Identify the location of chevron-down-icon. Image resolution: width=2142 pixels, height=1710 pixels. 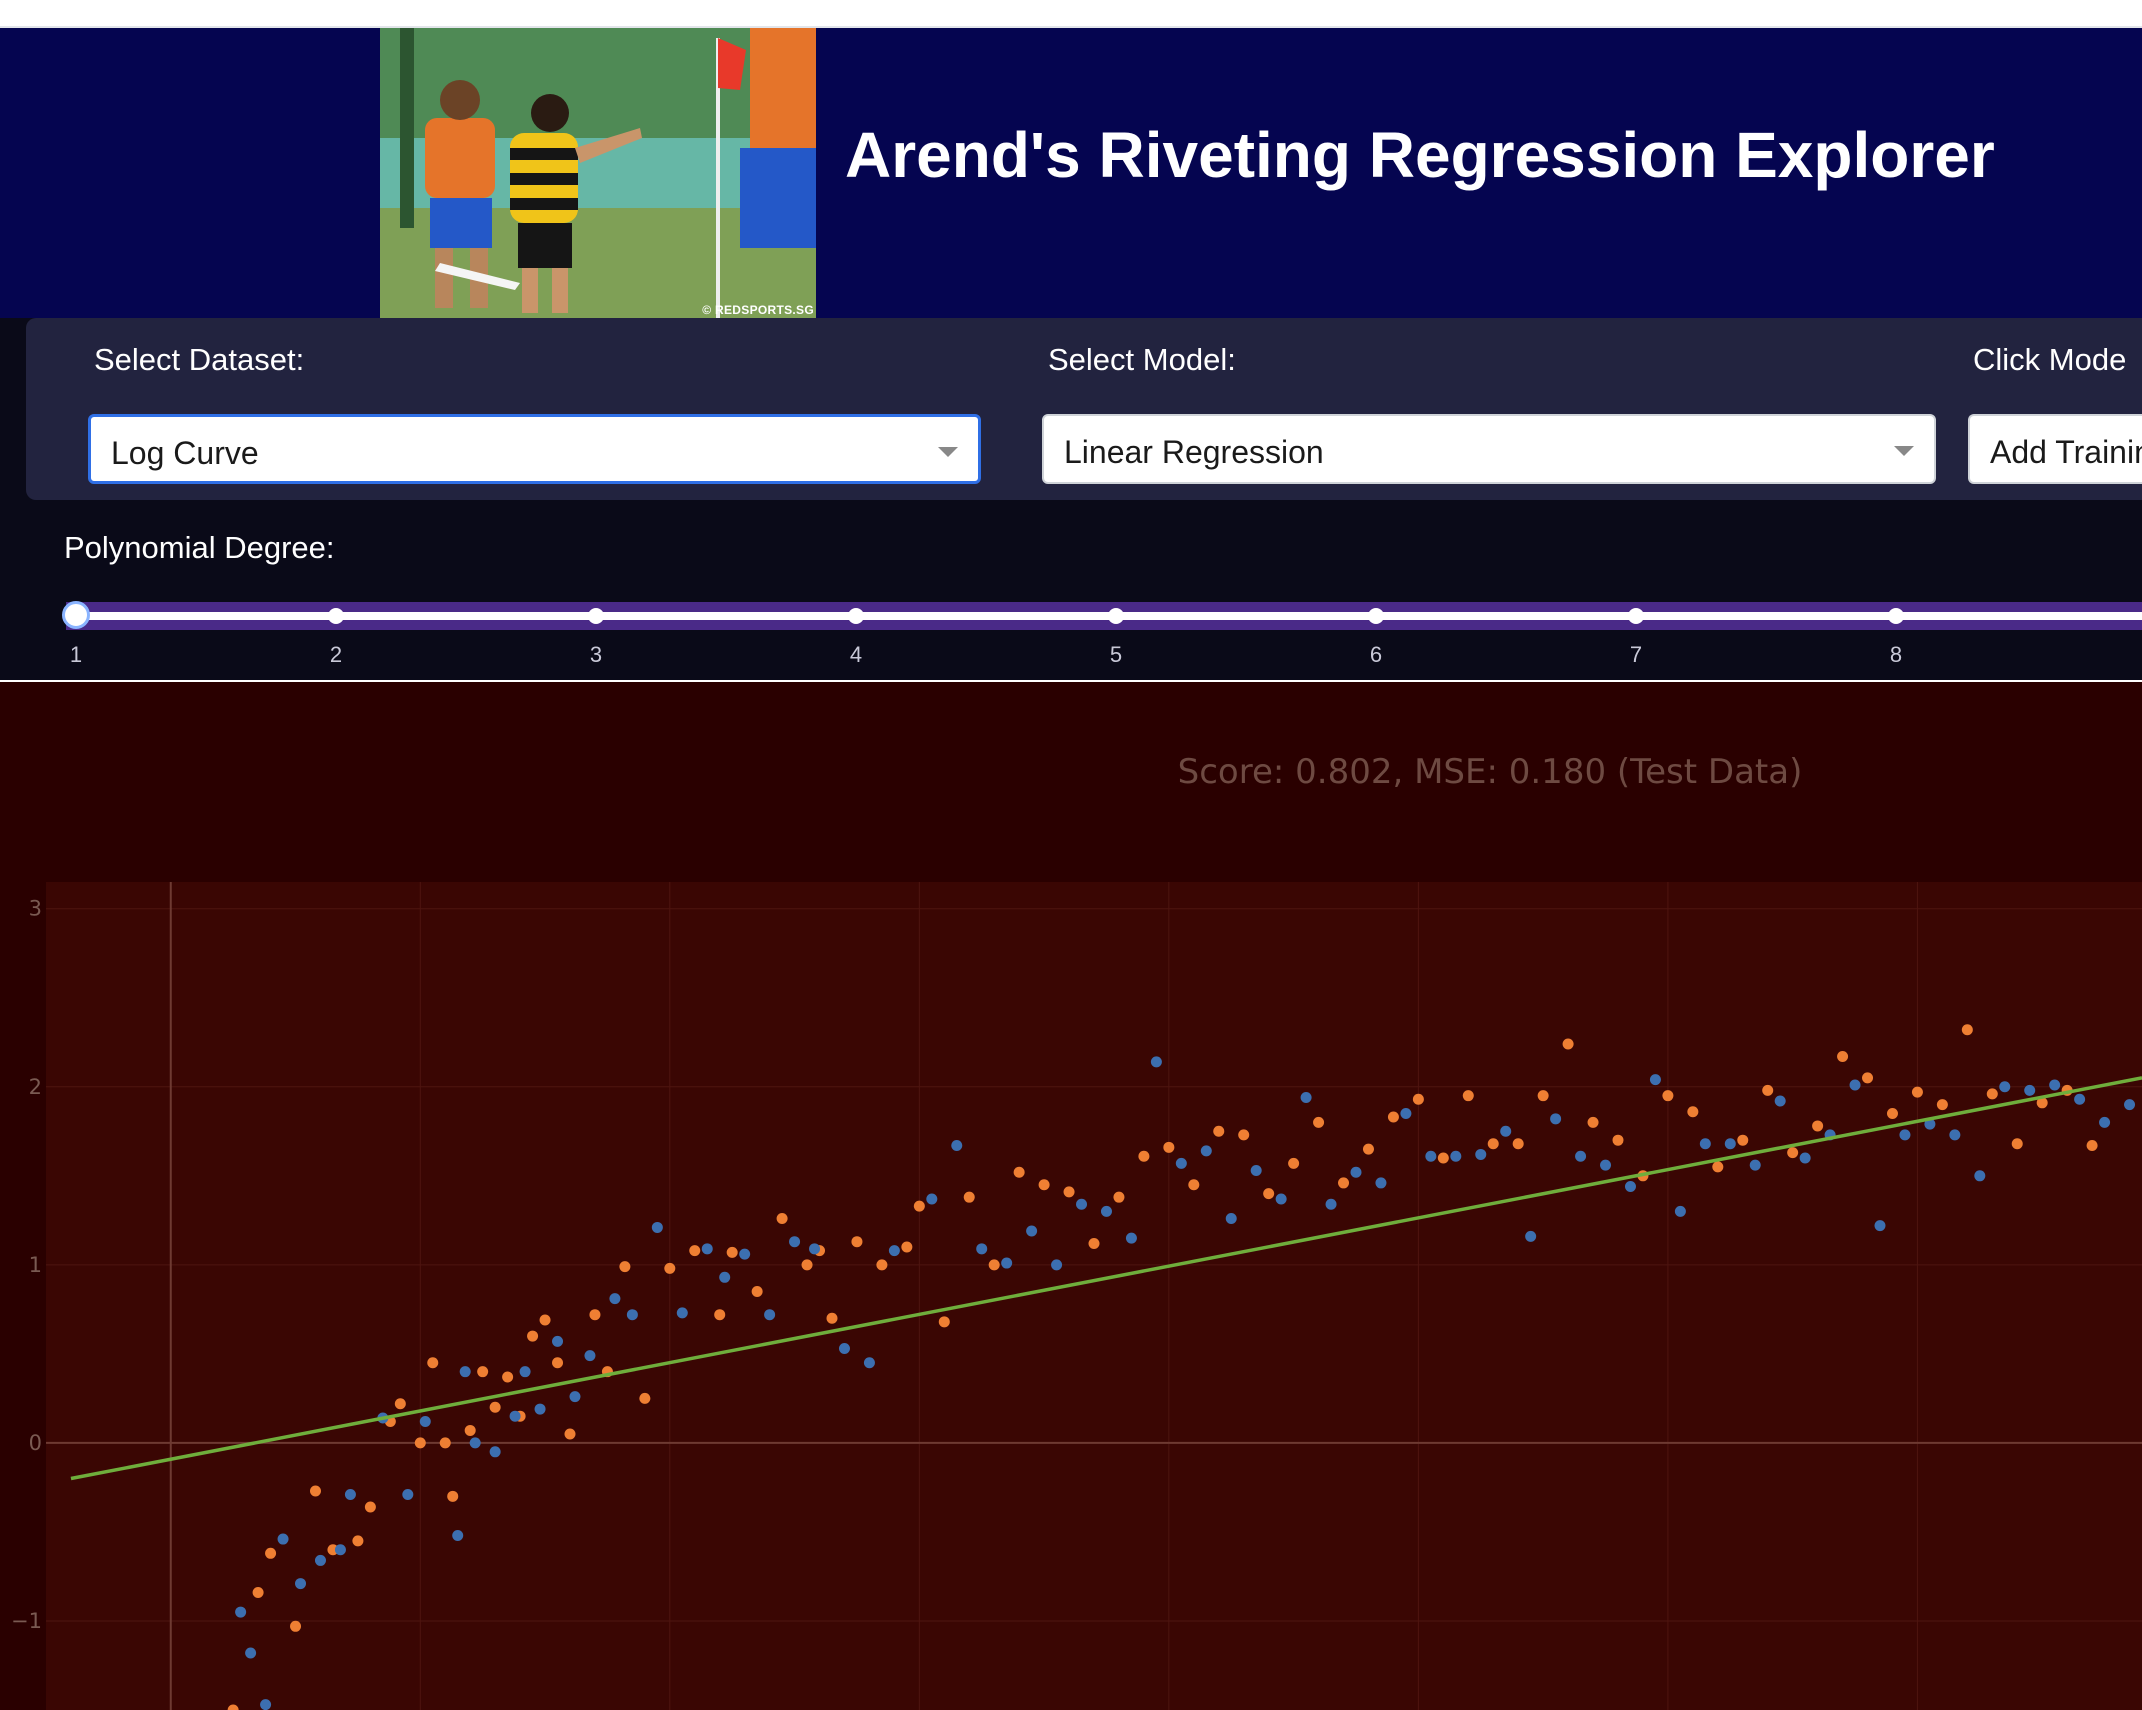
(948, 452).